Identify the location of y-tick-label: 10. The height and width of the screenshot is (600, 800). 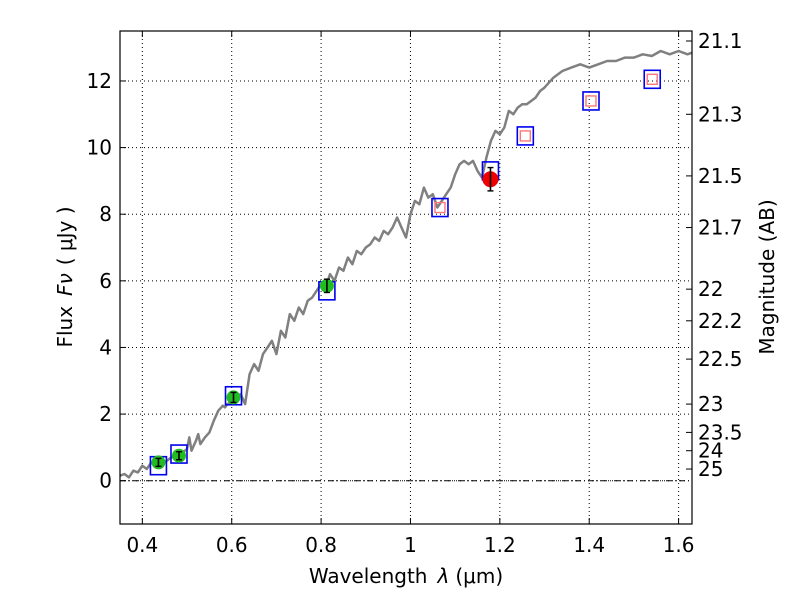
(99, 148).